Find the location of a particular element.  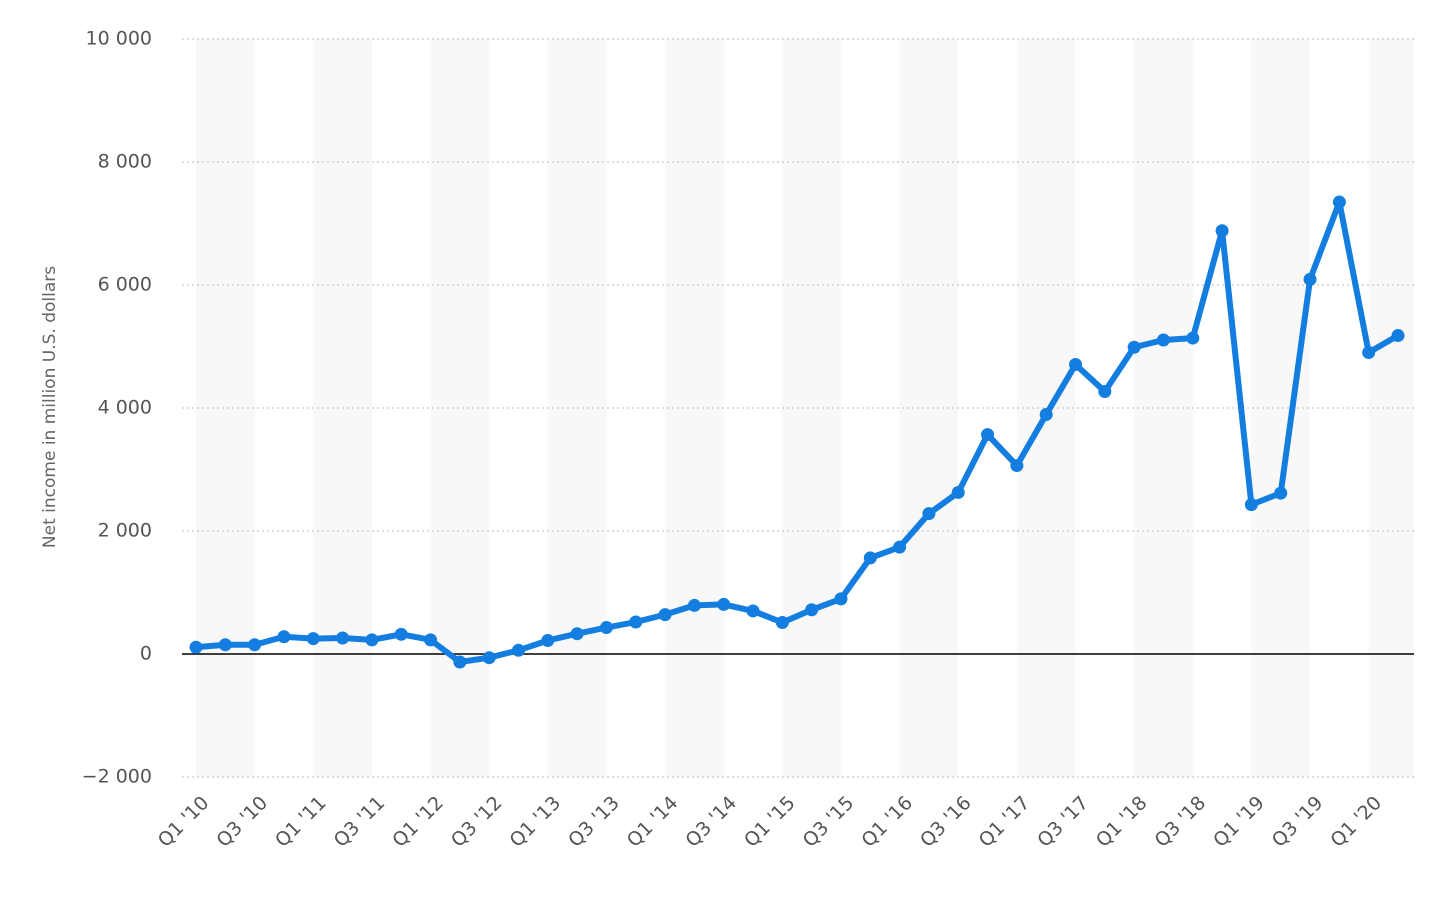

x-tick-label: Q1 '15 is located at coordinates (770, 822).